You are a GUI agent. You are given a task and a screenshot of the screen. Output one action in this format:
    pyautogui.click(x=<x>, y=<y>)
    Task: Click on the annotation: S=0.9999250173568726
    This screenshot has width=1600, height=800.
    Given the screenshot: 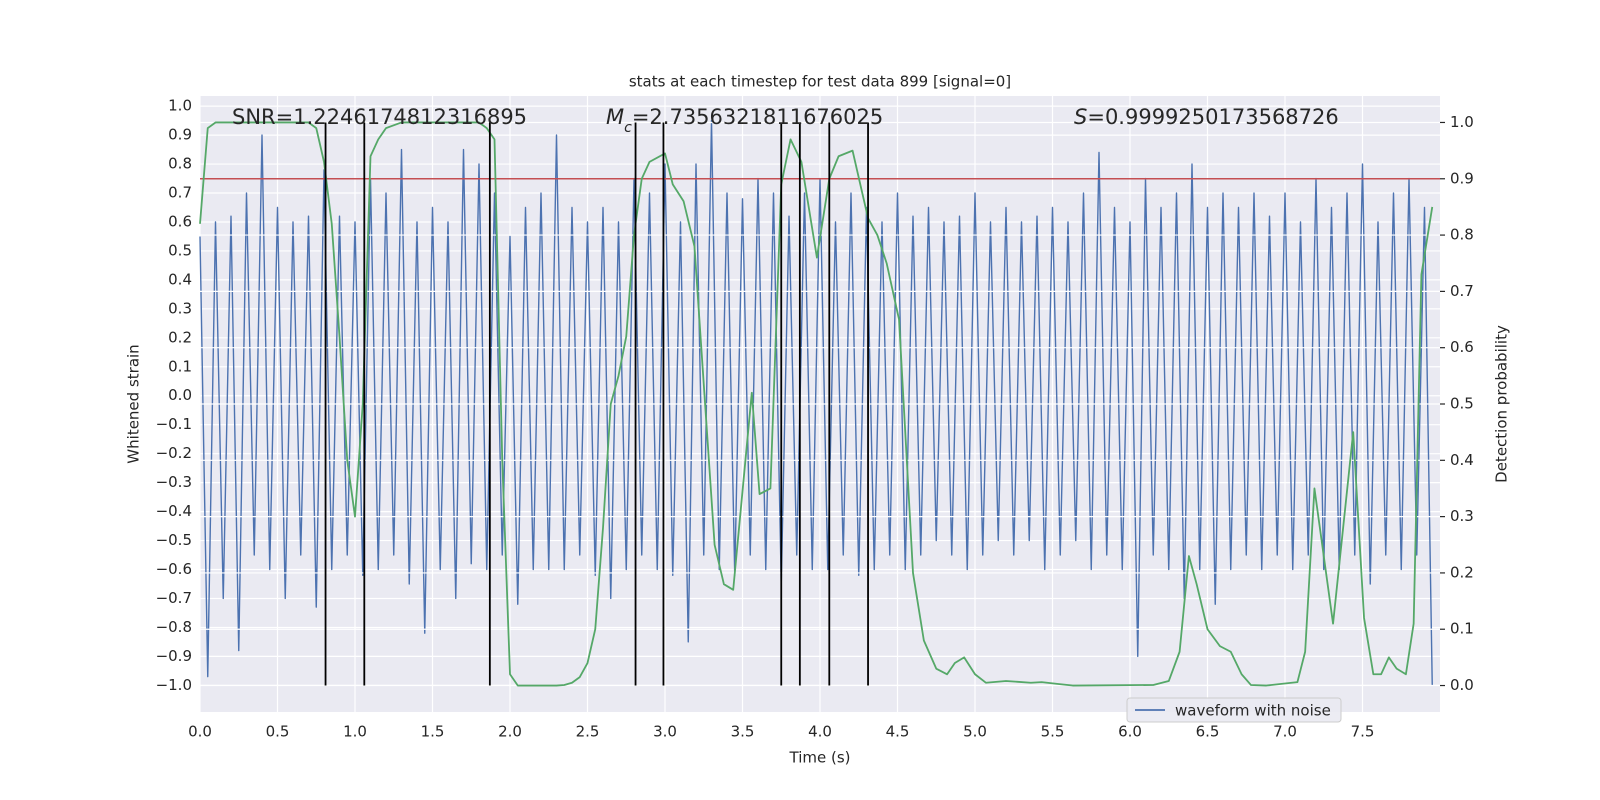 What is the action you would take?
    pyautogui.click(x=1206, y=117)
    